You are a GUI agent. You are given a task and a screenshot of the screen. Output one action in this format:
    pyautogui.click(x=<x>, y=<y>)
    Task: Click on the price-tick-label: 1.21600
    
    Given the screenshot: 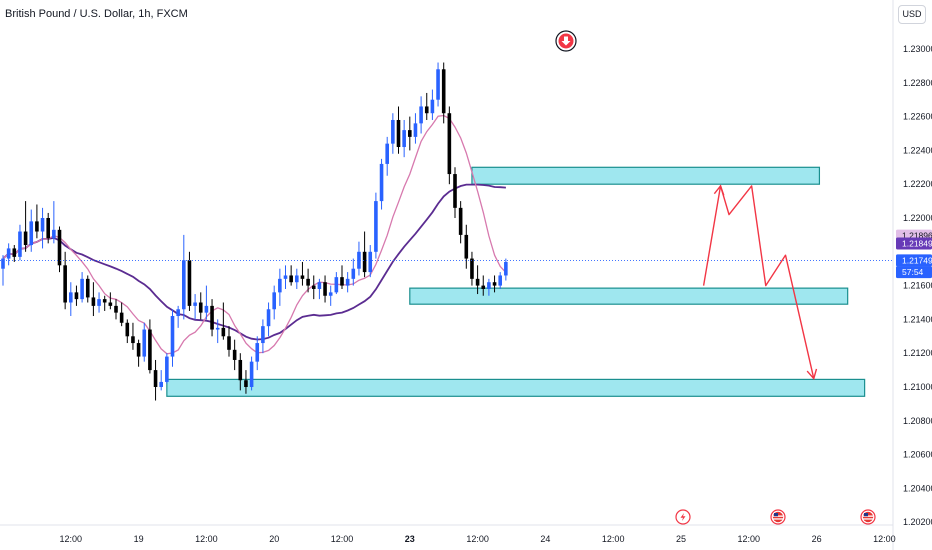 What is the action you would take?
    pyautogui.click(x=917, y=286)
    